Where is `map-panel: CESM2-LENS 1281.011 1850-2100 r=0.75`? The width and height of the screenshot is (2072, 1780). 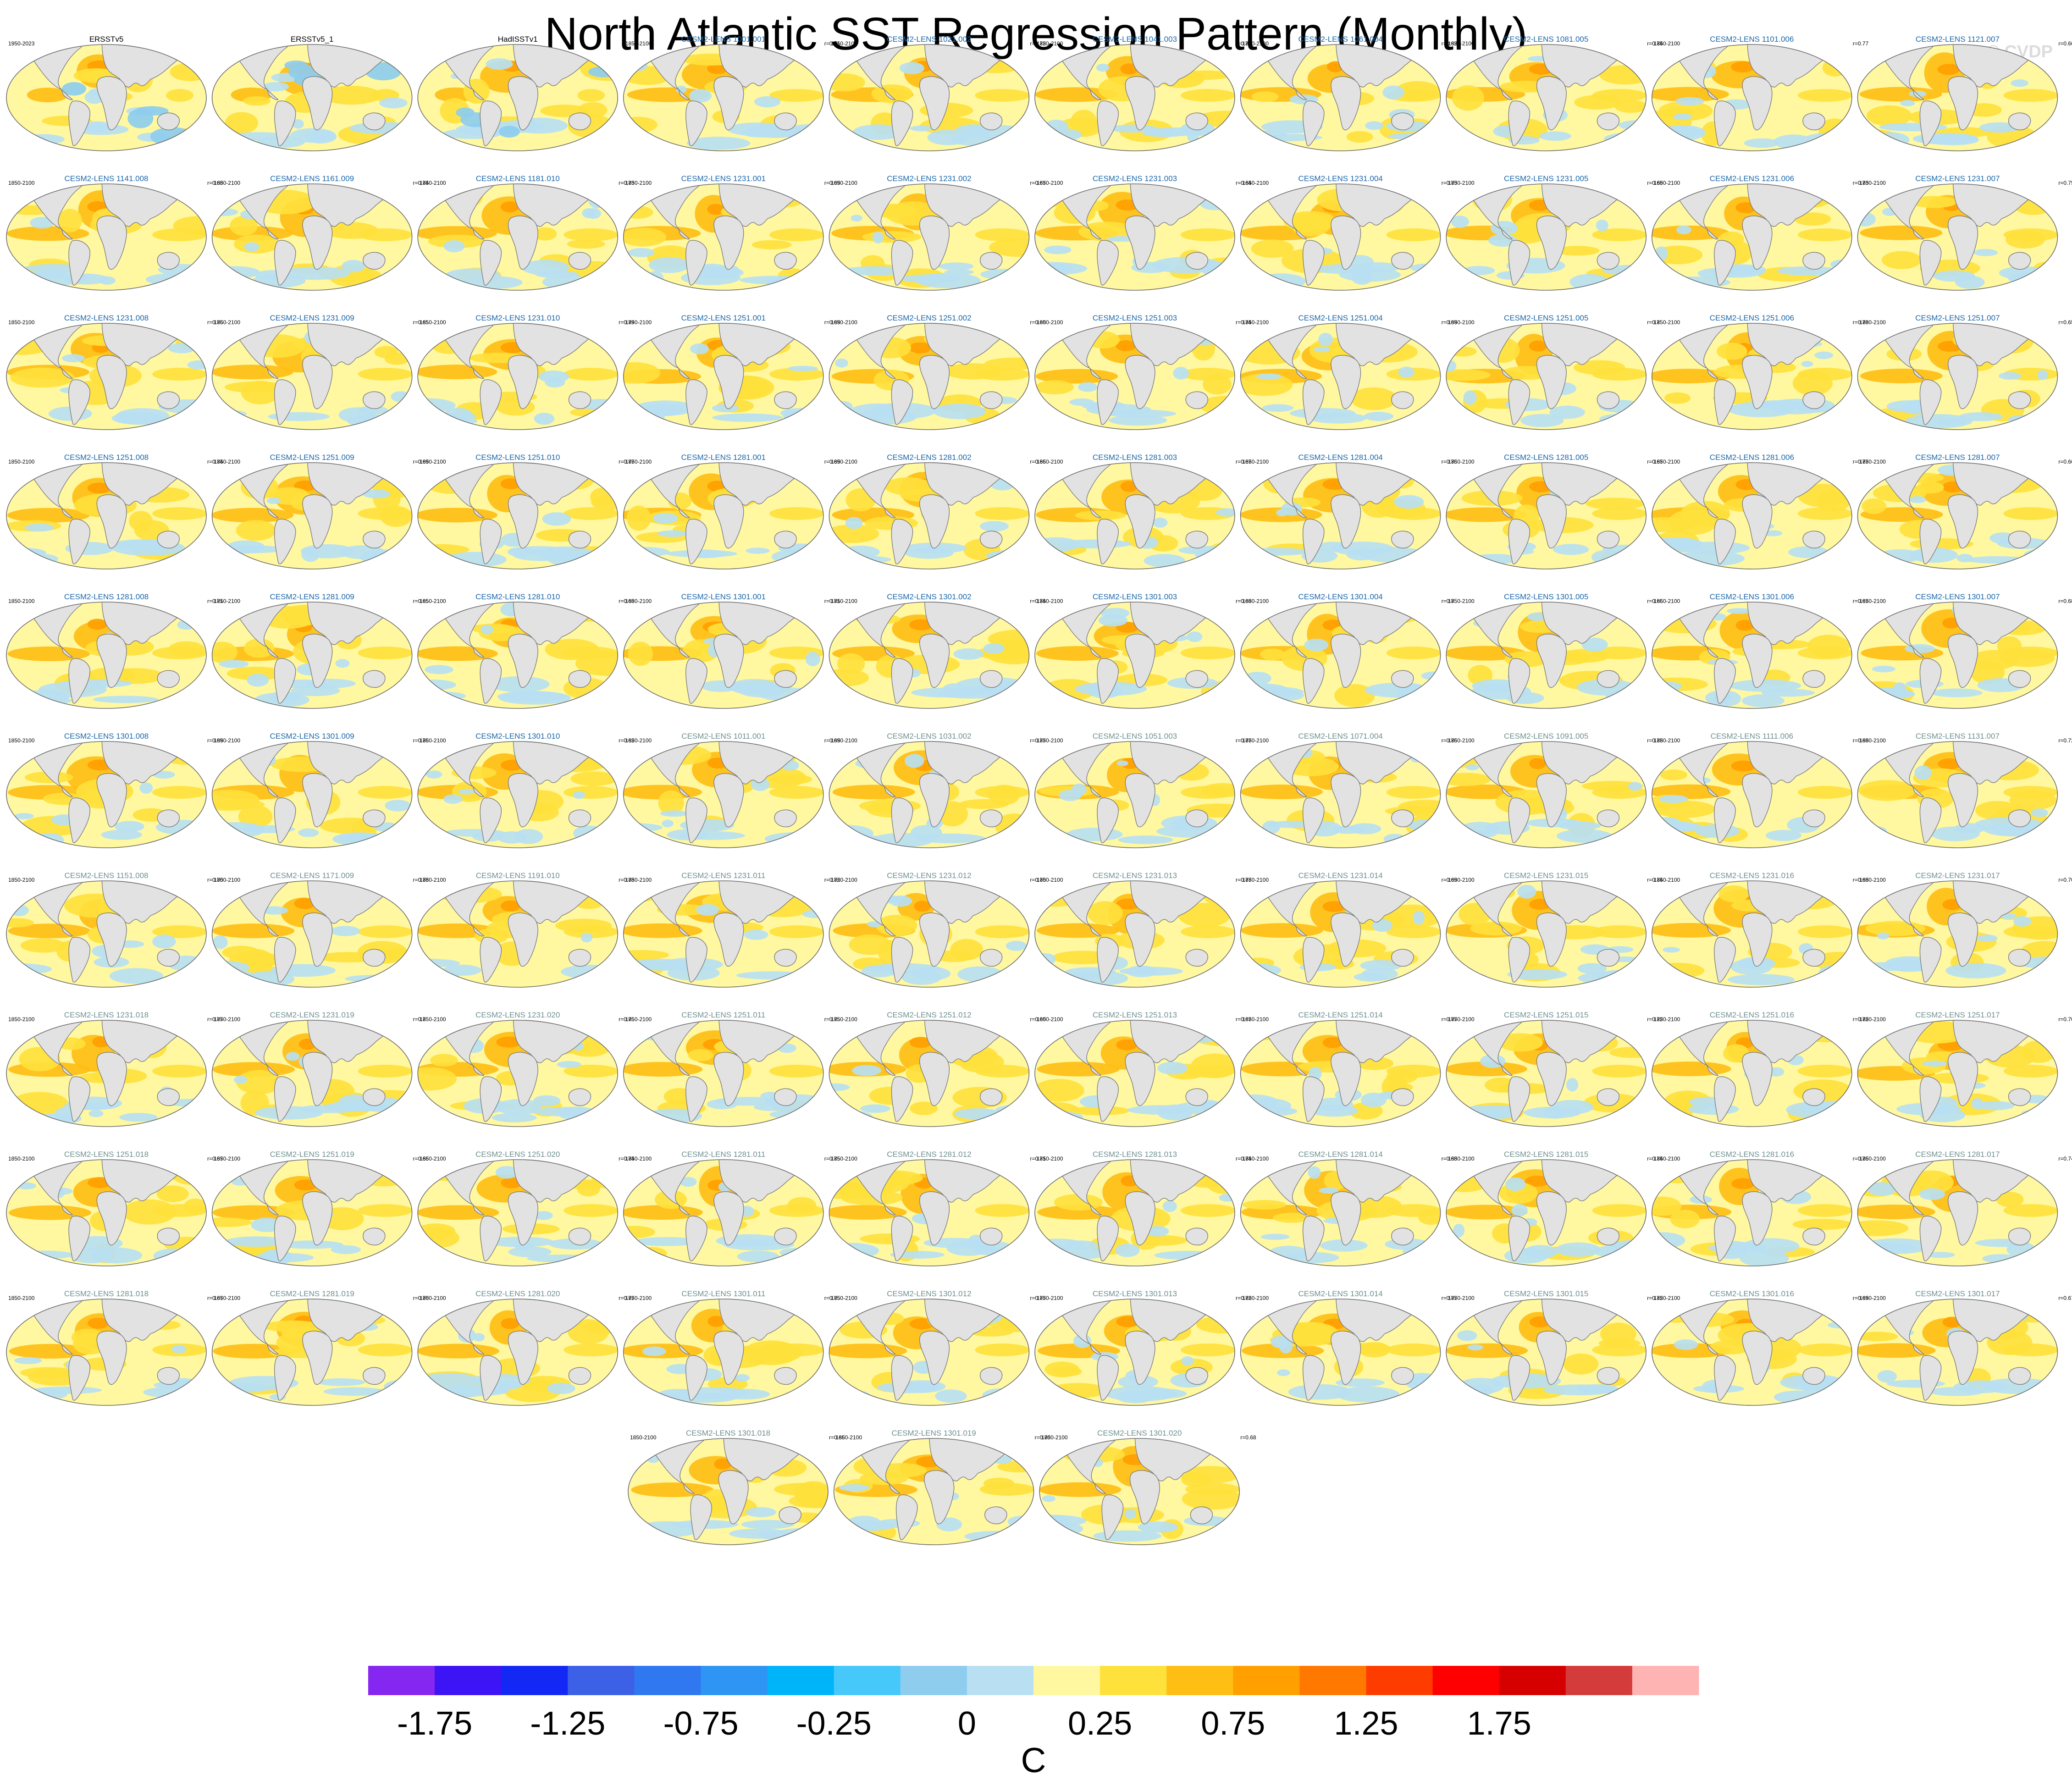
map-panel: CESM2-LENS 1281.011 1850-2100 r=0.75 is located at coordinates (732, 1208).